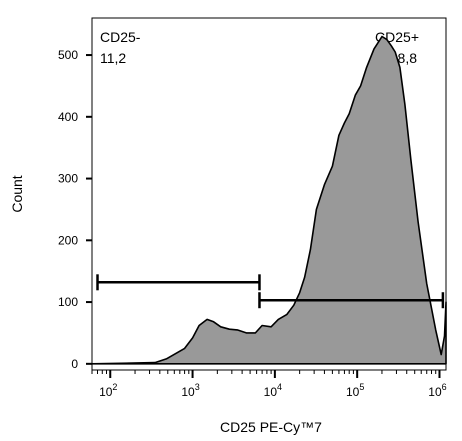  I want to click on gate-cd25-neg-name: CD25-, so click(120, 37).